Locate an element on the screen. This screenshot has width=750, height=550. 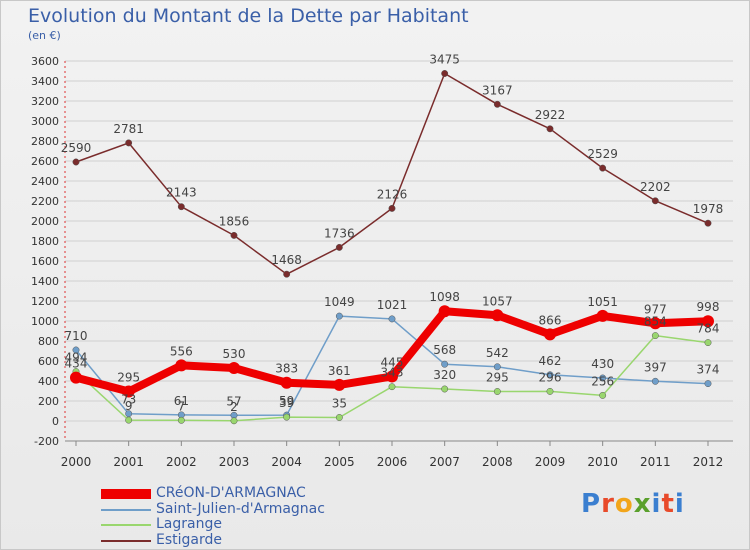
data-label: 2 is located at coordinates (234, 407).